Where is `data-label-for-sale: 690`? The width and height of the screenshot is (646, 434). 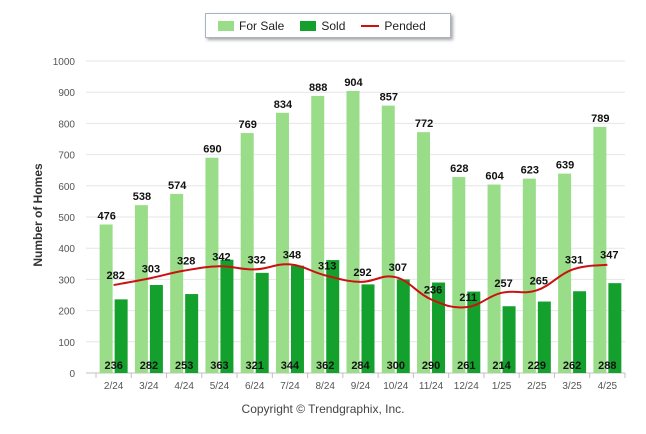 data-label-for-sale: 690 is located at coordinates (212, 150).